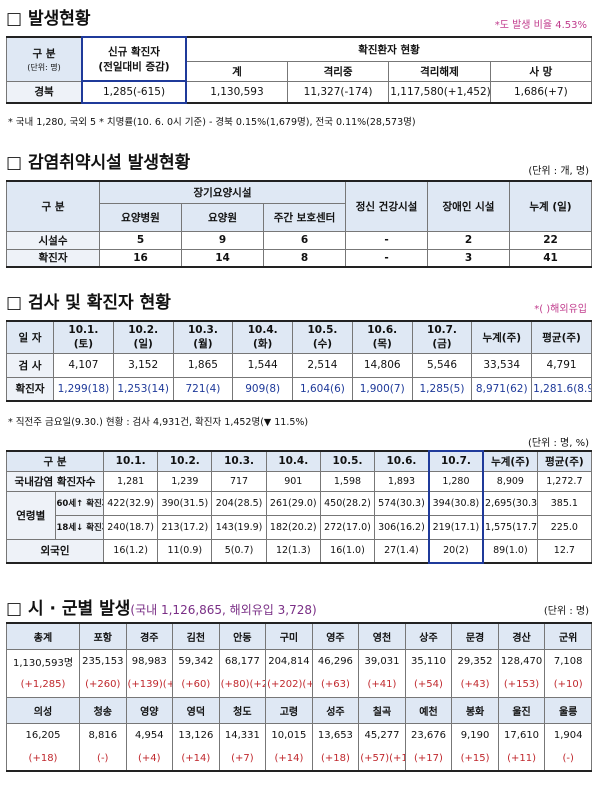 The height and width of the screenshot is (787, 599). Describe the element at coordinates (475, 734) in the screenshot. I see `region-total: 9,190` at that location.